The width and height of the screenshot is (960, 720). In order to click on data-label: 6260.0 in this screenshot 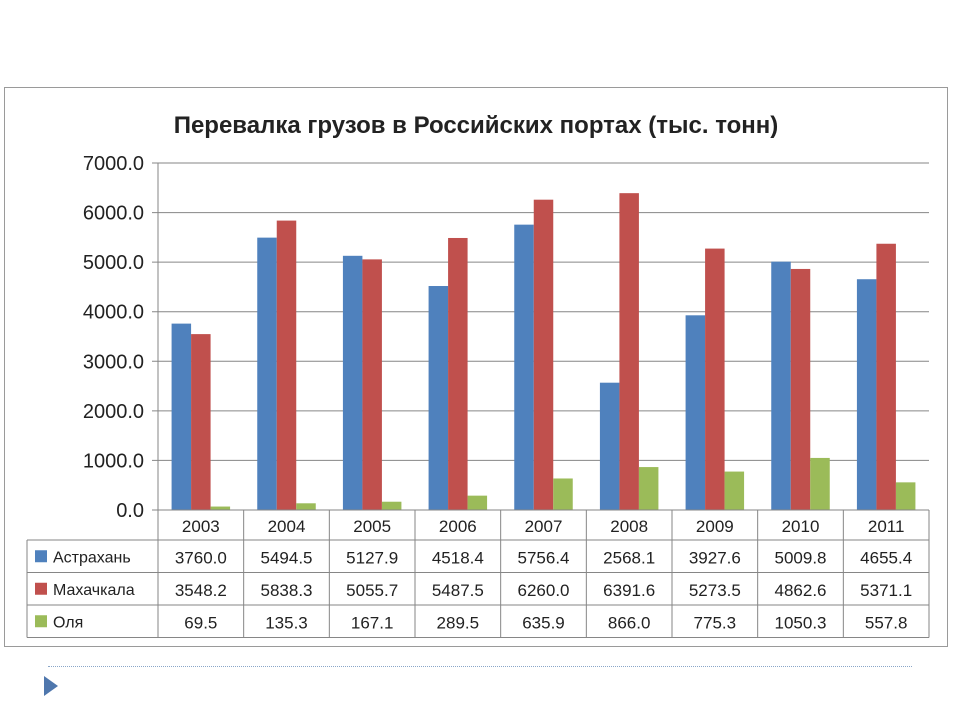, I will do `click(544, 590)`.